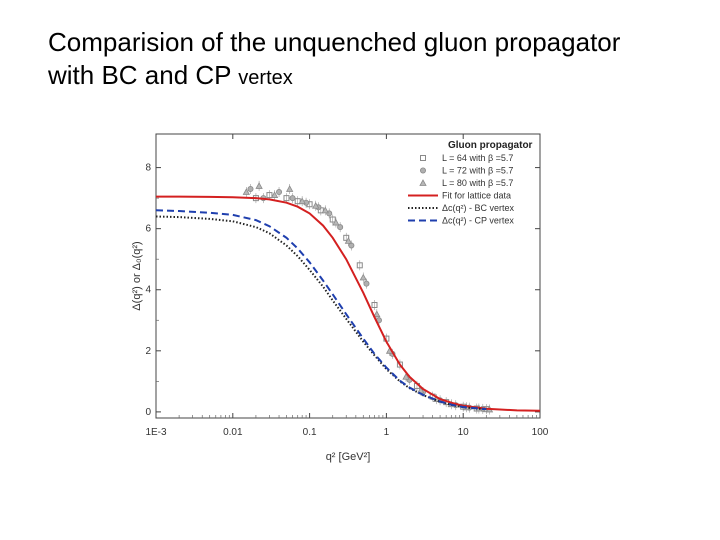 This screenshot has width=720, height=540. What do you see at coordinates (148, 229) in the screenshot?
I see `y-tick-label: 6` at bounding box center [148, 229].